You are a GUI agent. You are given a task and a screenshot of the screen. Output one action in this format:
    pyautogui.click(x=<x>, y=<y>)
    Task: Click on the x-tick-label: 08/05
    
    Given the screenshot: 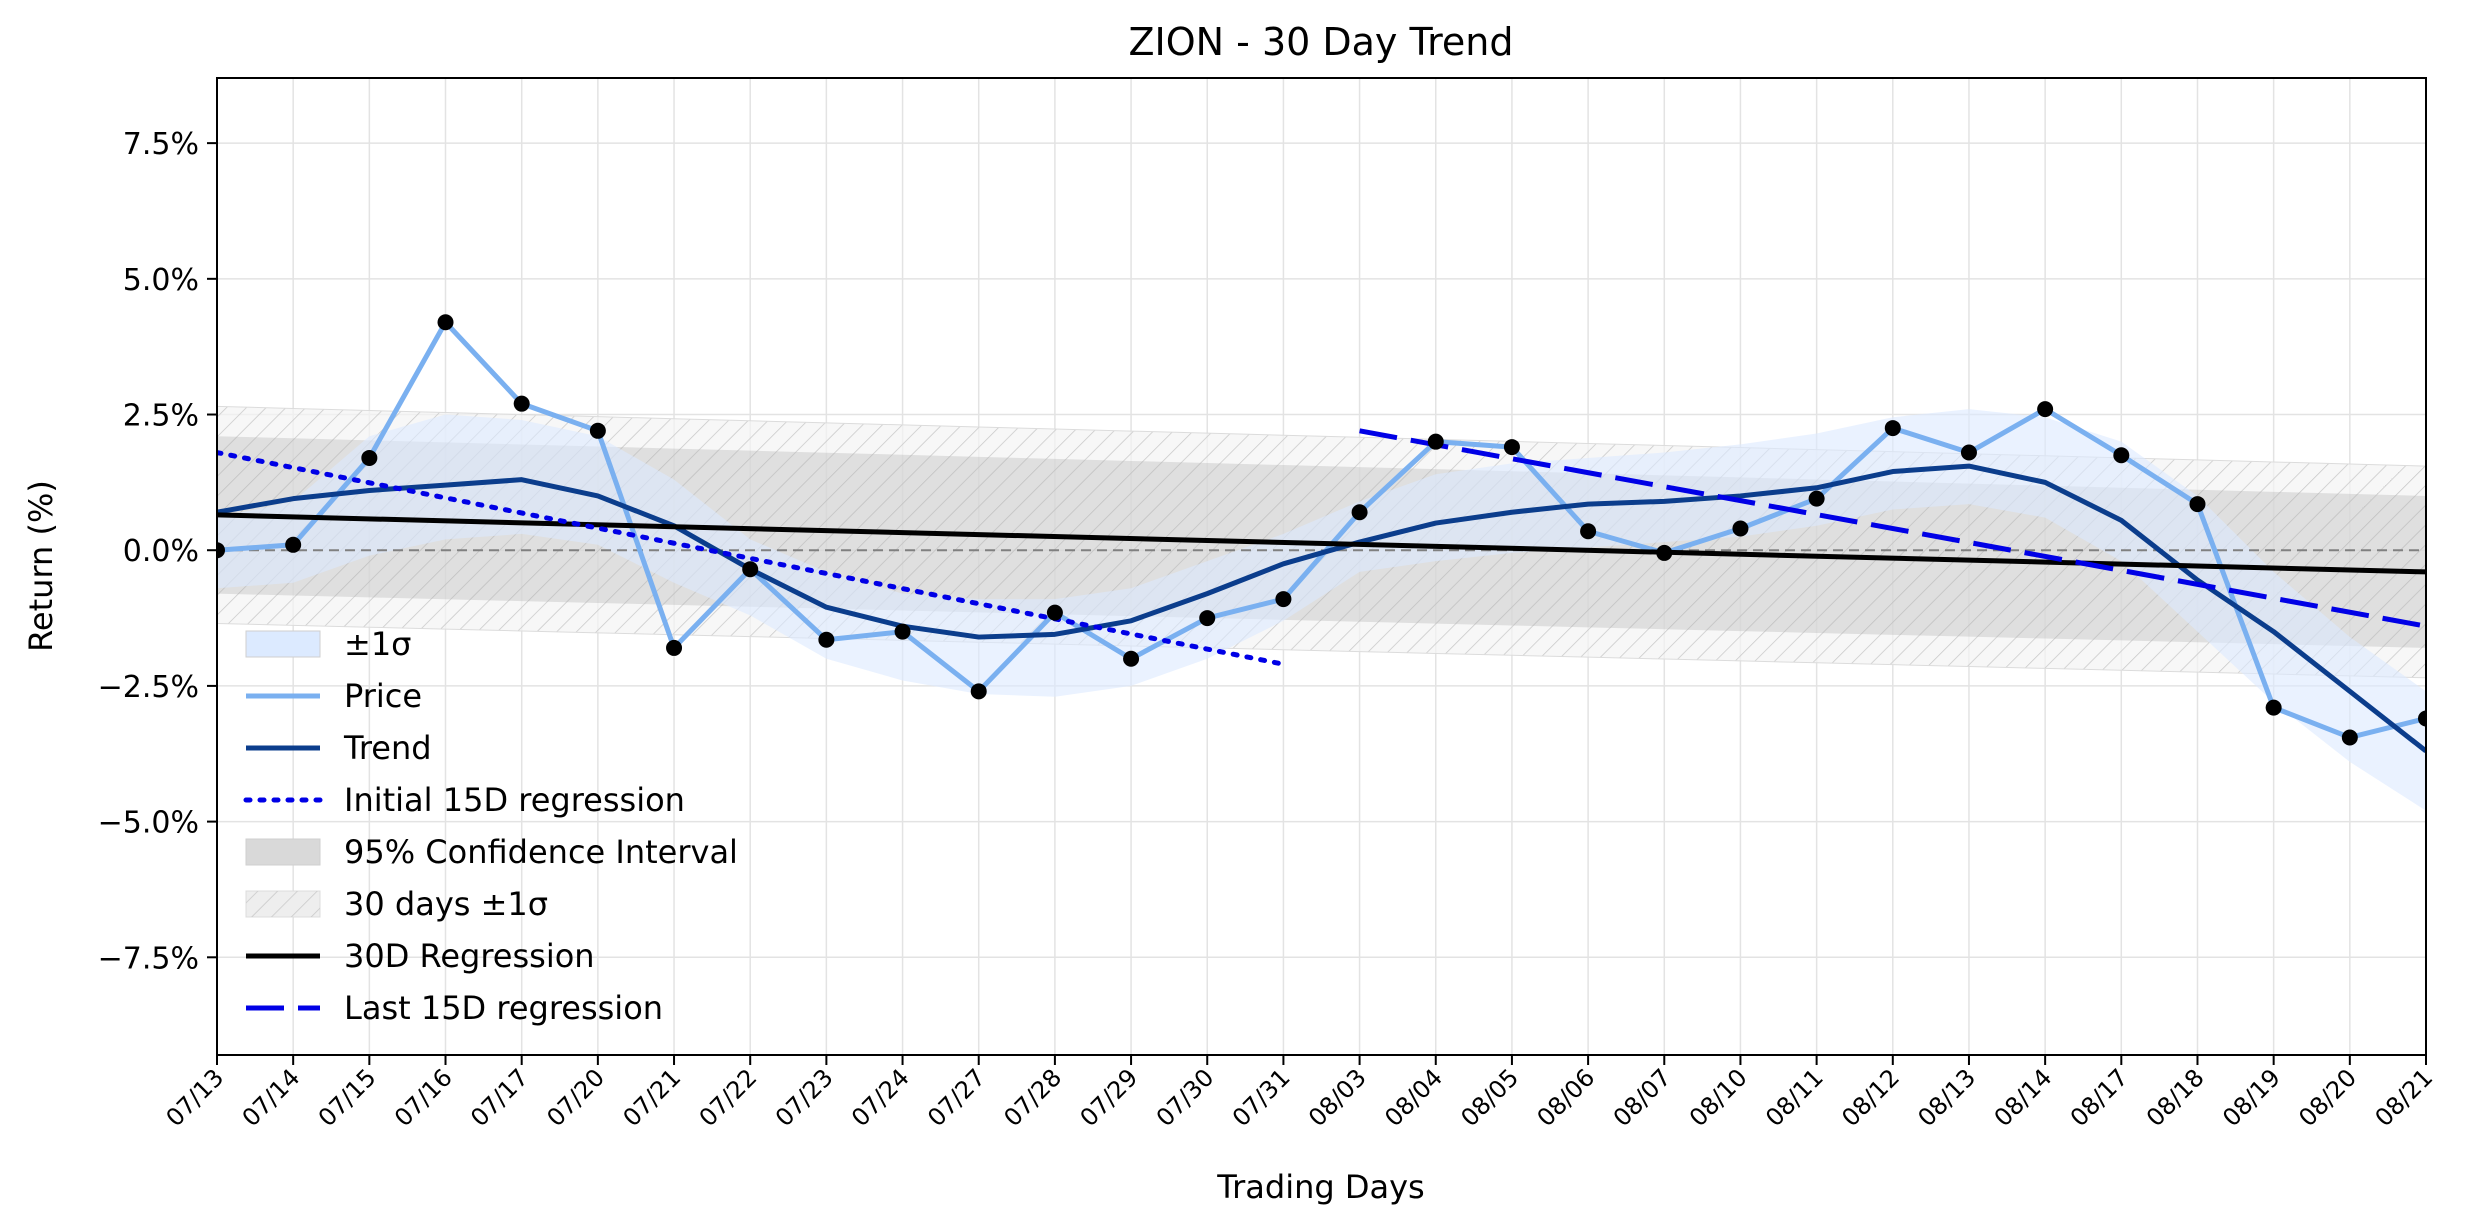 What is the action you would take?
    pyautogui.click(x=1489, y=1097)
    